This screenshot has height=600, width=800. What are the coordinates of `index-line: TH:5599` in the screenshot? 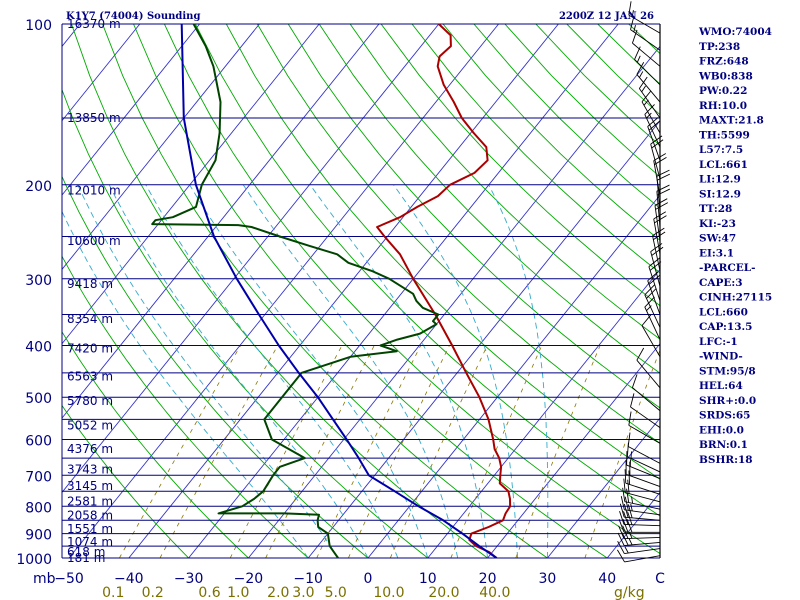 It's located at (724, 135).